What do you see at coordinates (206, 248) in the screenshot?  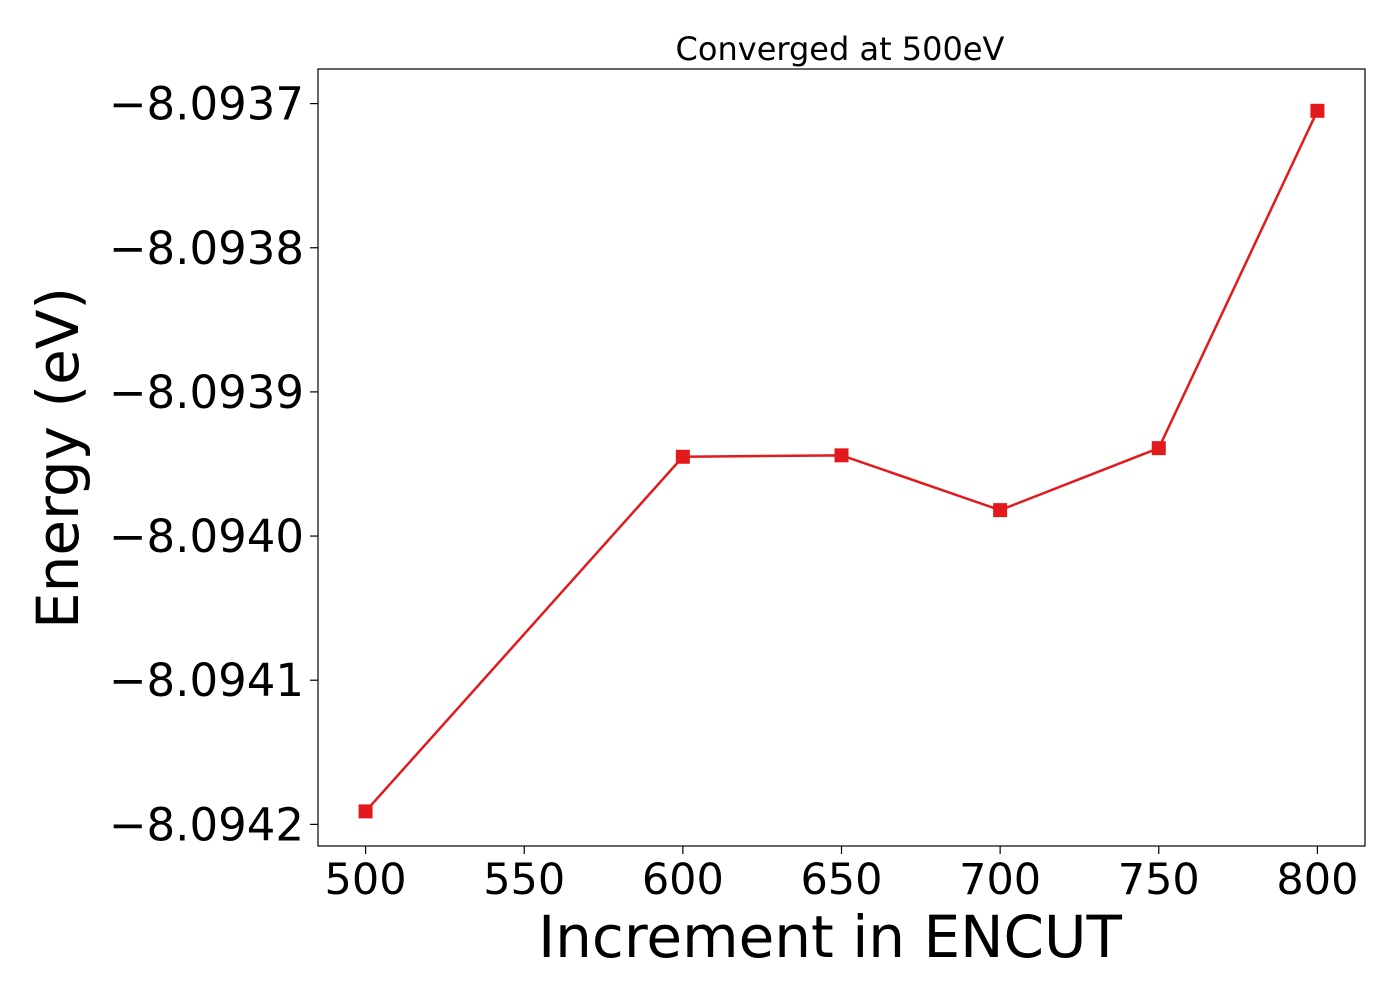 I see `y-tick-label: −8.0938` at bounding box center [206, 248].